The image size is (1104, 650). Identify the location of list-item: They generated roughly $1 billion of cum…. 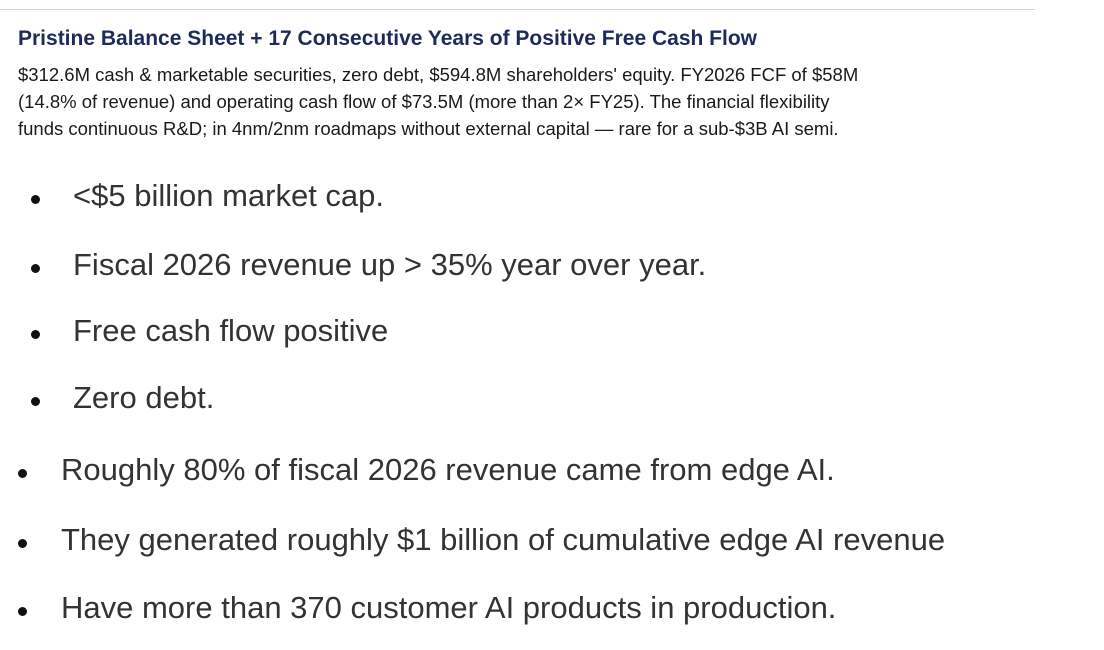
(503, 539).